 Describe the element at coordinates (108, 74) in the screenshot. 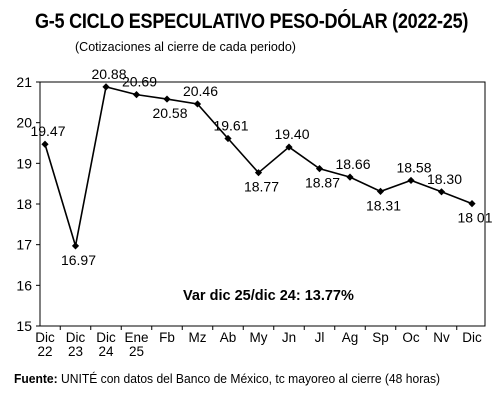

I see `data-label: 20.88` at that location.